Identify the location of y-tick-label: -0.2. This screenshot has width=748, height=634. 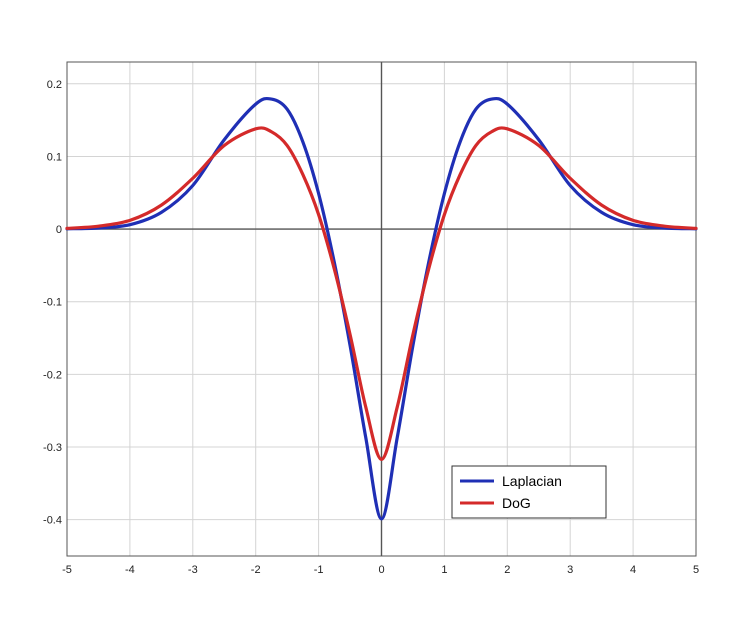
(52, 375).